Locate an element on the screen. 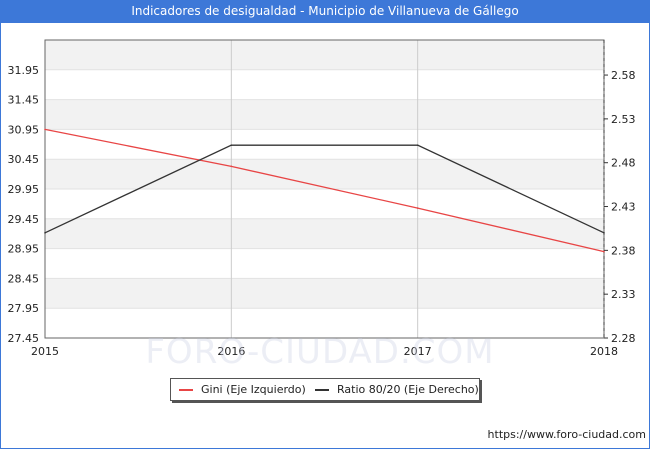  legend-item-gini: Gini (Eje Izquierdo) is located at coordinates (242, 389).